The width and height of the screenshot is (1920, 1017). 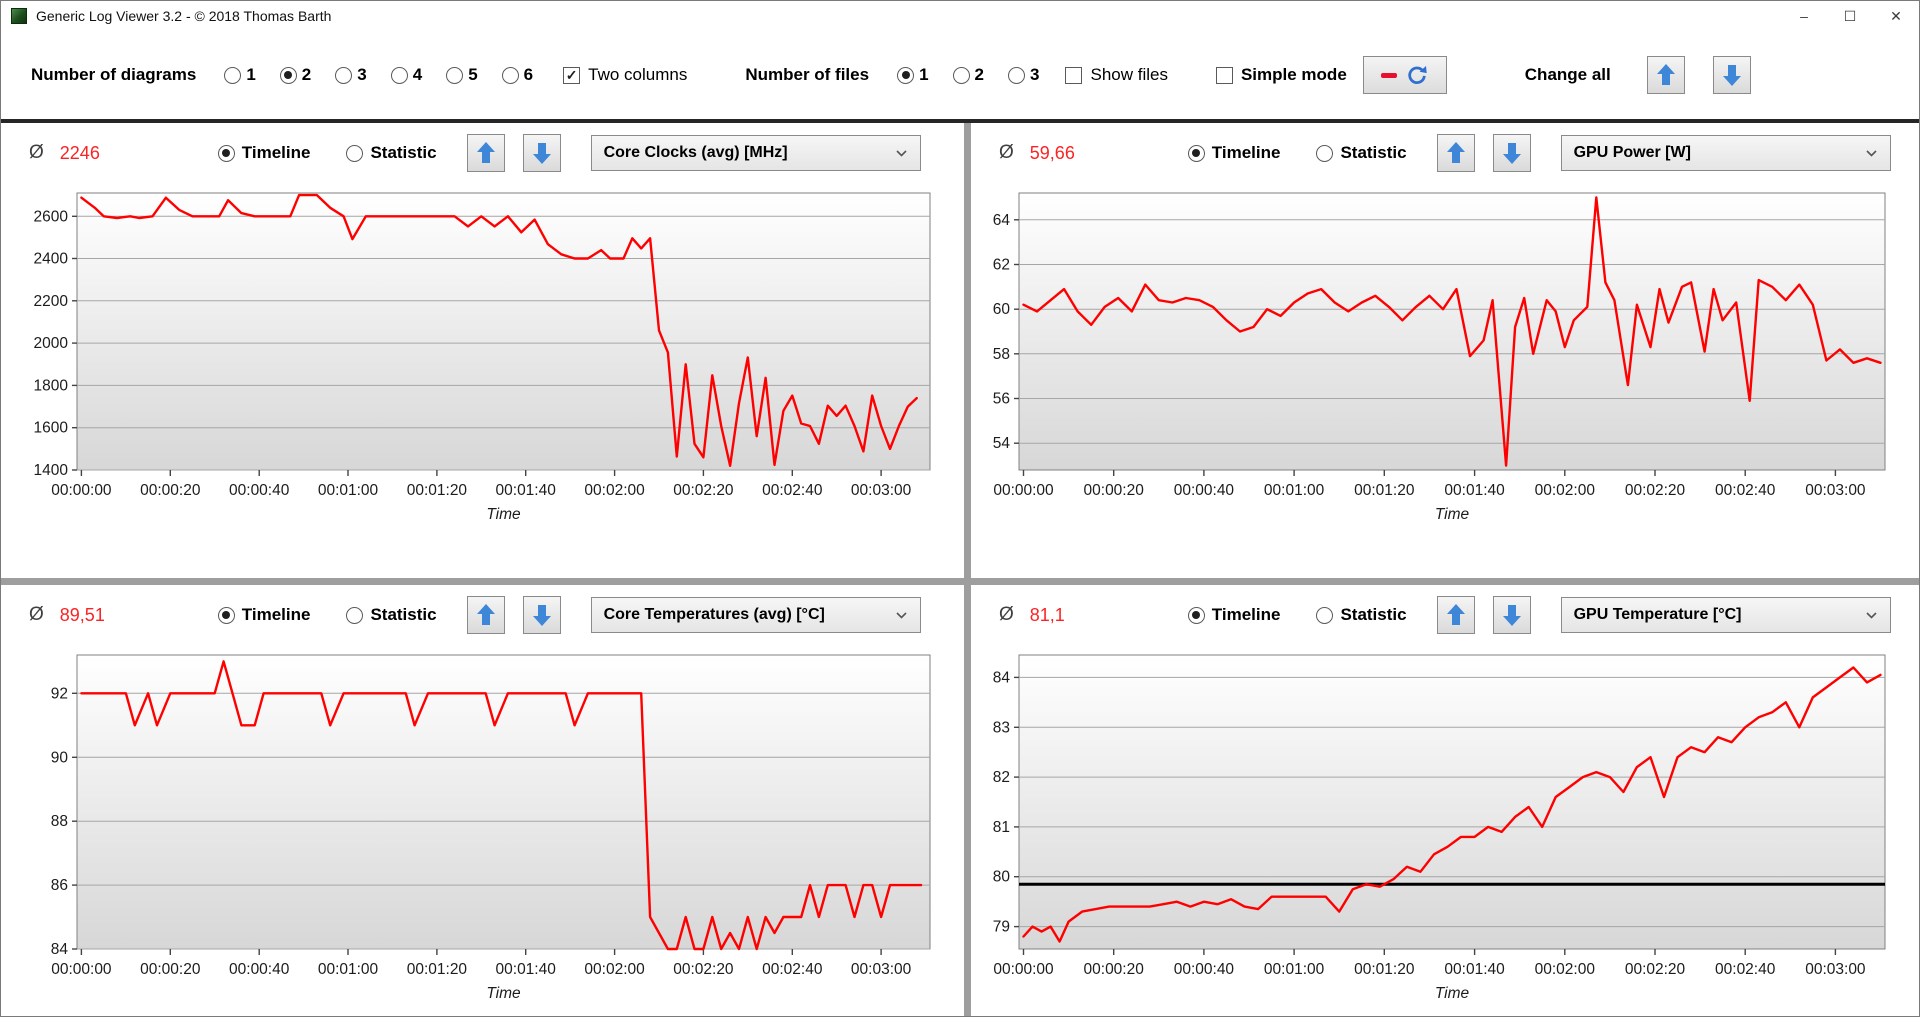 What do you see at coordinates (1632, 152) in the screenshot?
I see `metric-dropdown-value: GPU Power [W]` at bounding box center [1632, 152].